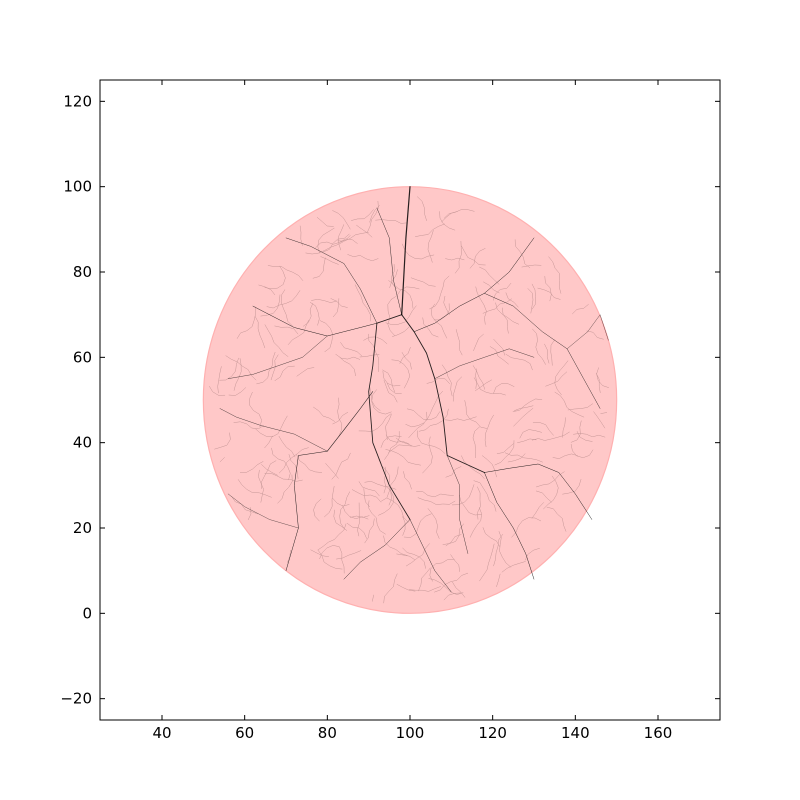  Describe the element at coordinates (82, 528) in the screenshot. I see `y-tick-label: 20` at that location.